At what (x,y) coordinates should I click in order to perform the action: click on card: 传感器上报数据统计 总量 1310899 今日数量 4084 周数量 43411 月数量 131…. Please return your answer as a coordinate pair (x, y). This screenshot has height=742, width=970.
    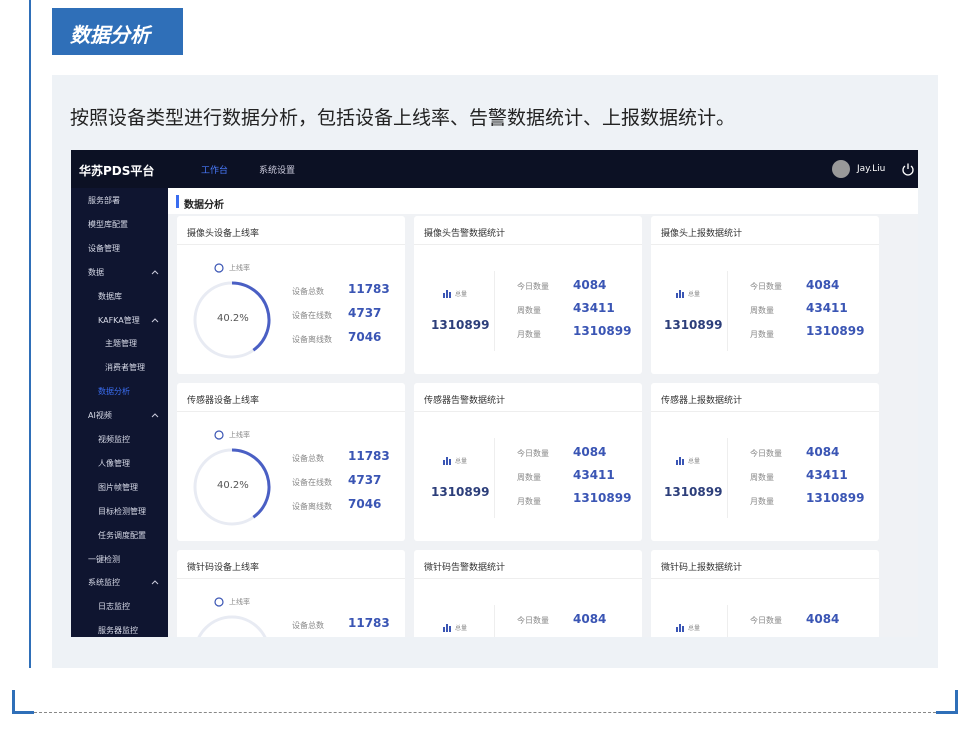
    Looking at the image, I should click on (765, 462).